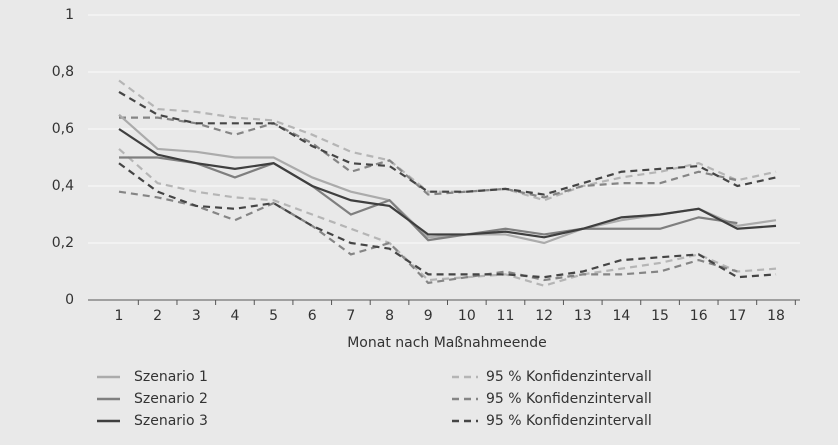  I want to click on x-tick-label: 17, so click(737, 316).